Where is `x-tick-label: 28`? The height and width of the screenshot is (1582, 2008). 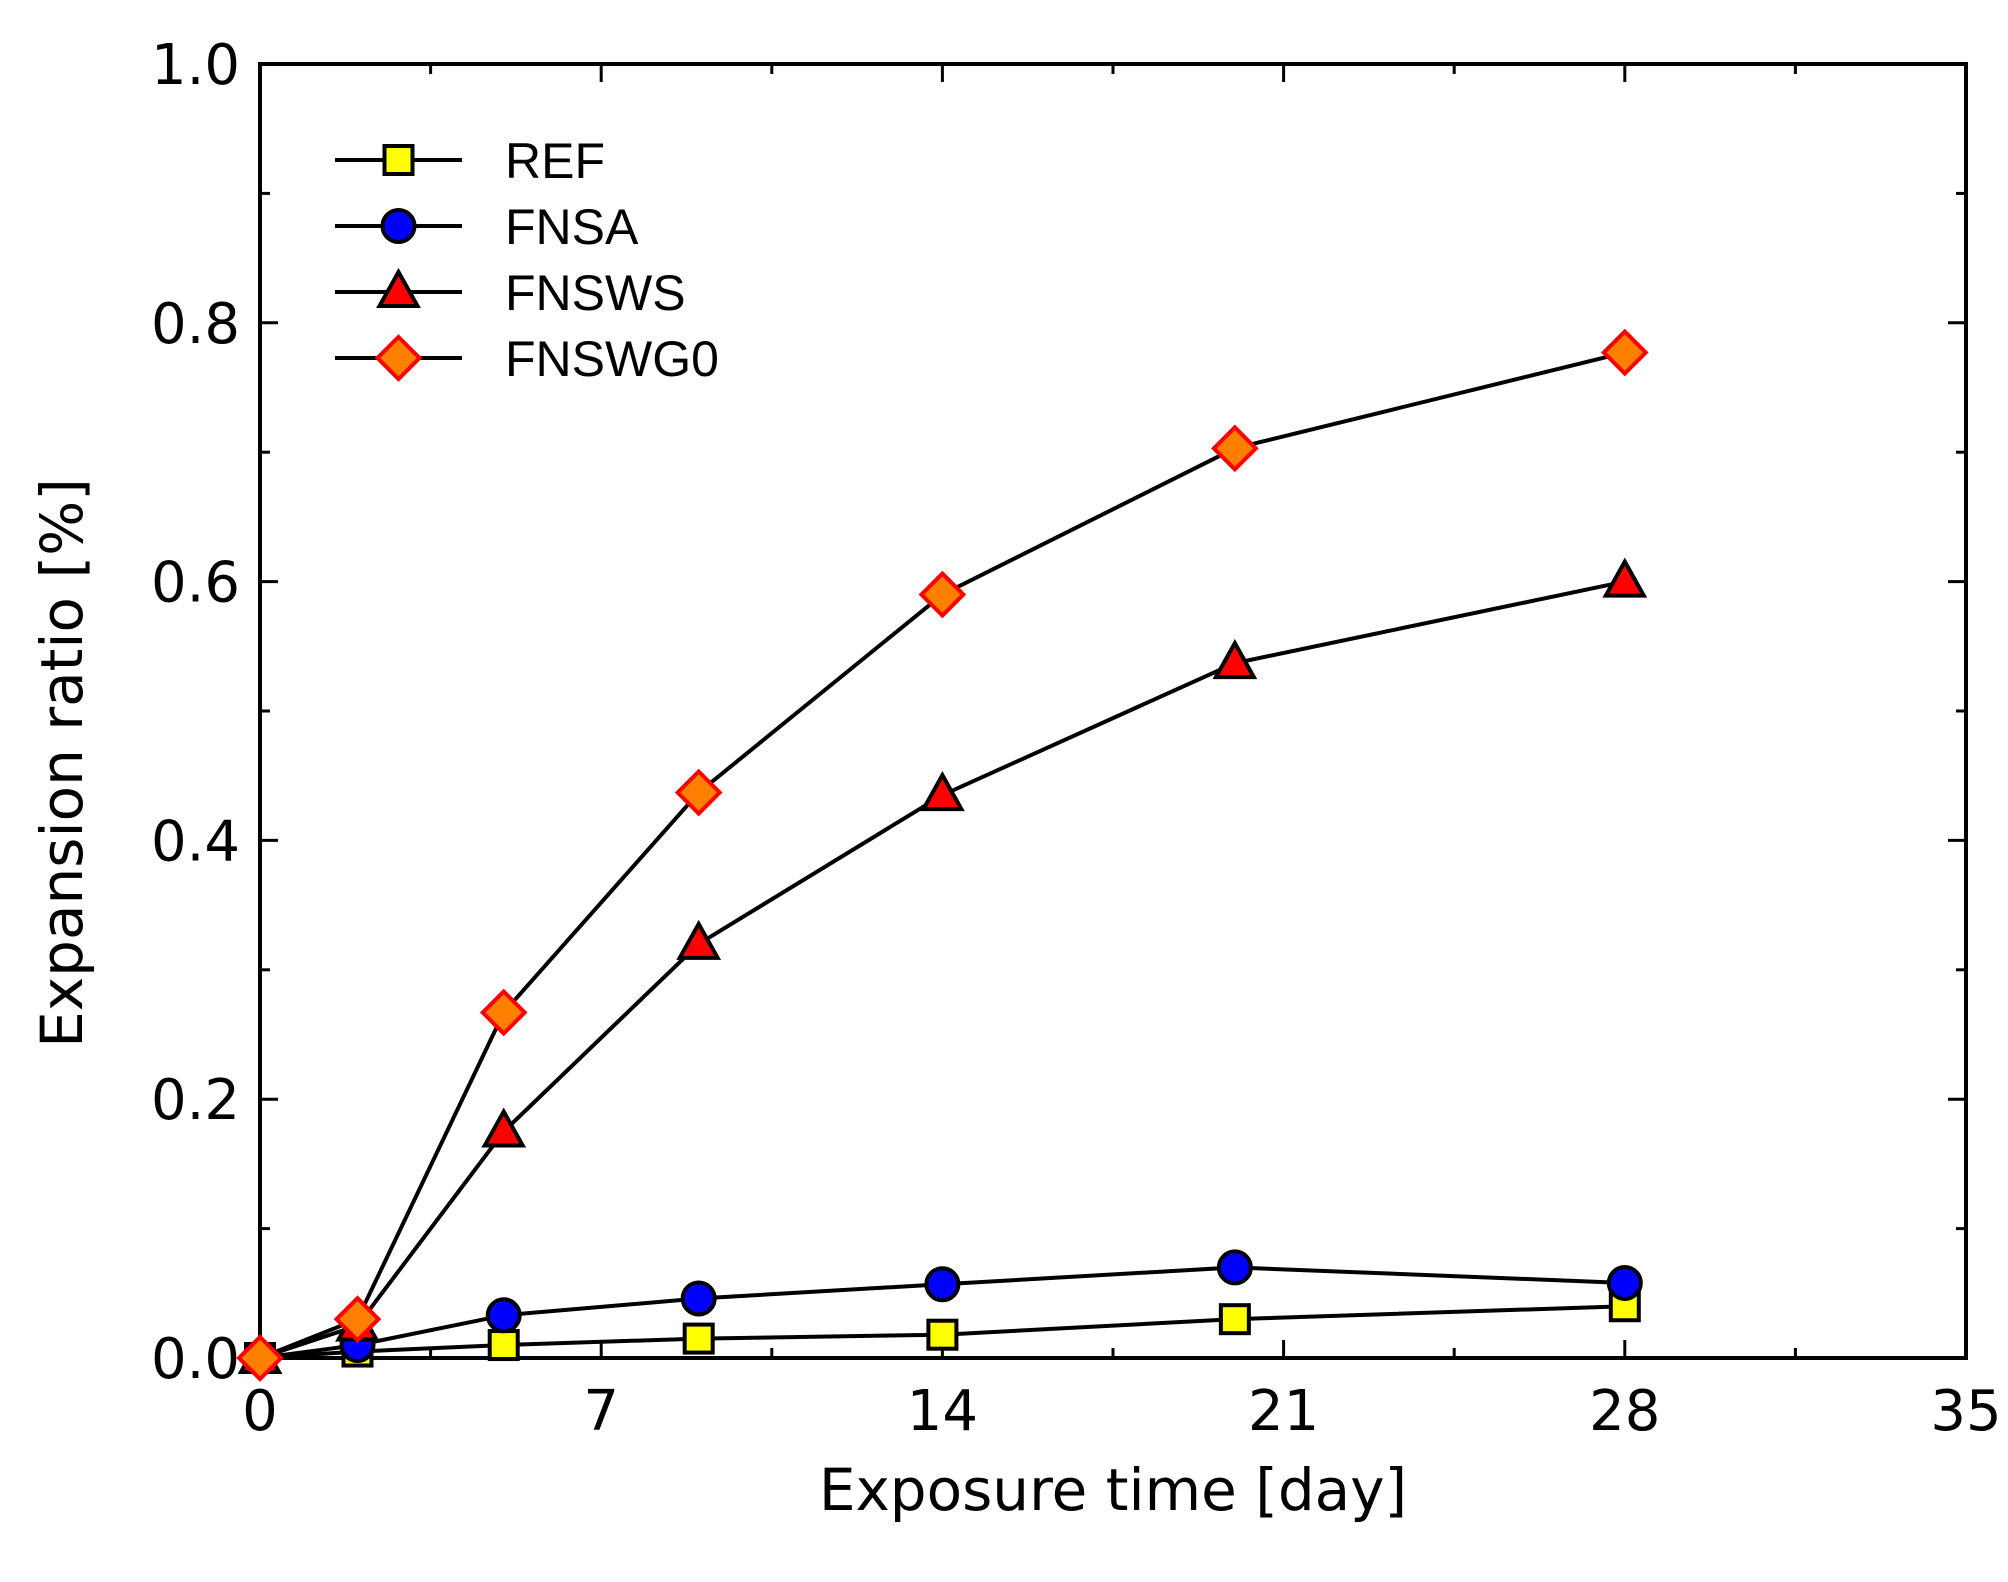
x-tick-label: 28 is located at coordinates (1624, 1411).